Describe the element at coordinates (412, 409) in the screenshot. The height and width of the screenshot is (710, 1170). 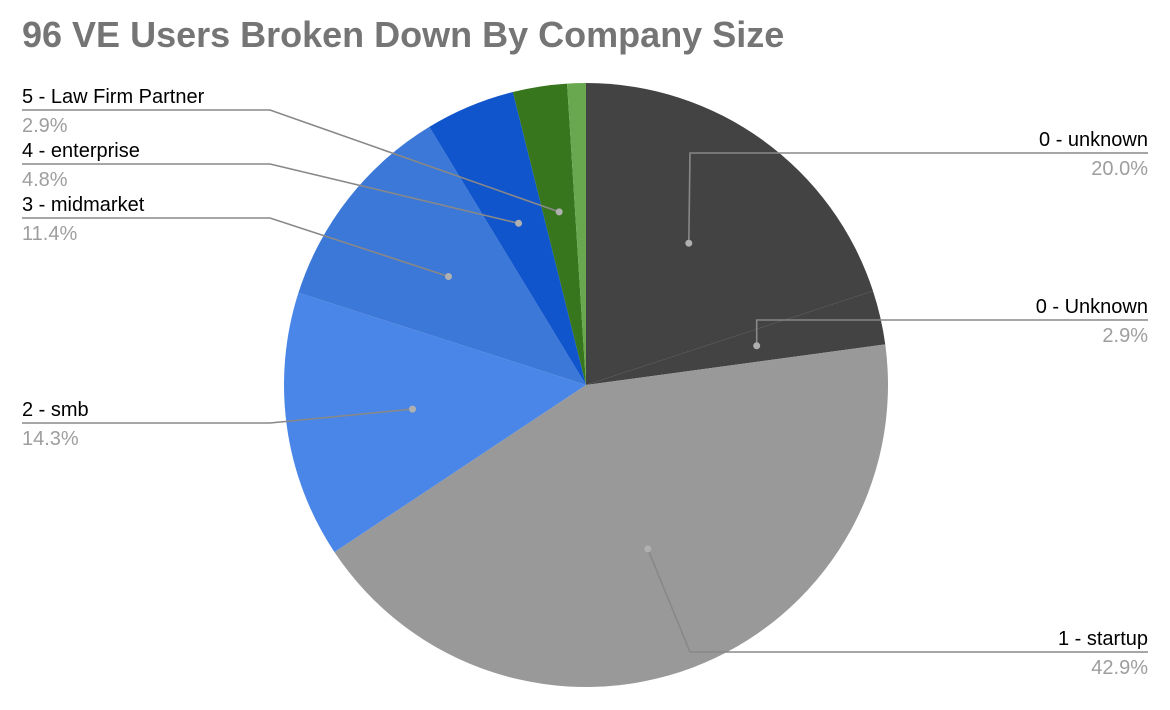
I see `leader-dot-2-smb` at that location.